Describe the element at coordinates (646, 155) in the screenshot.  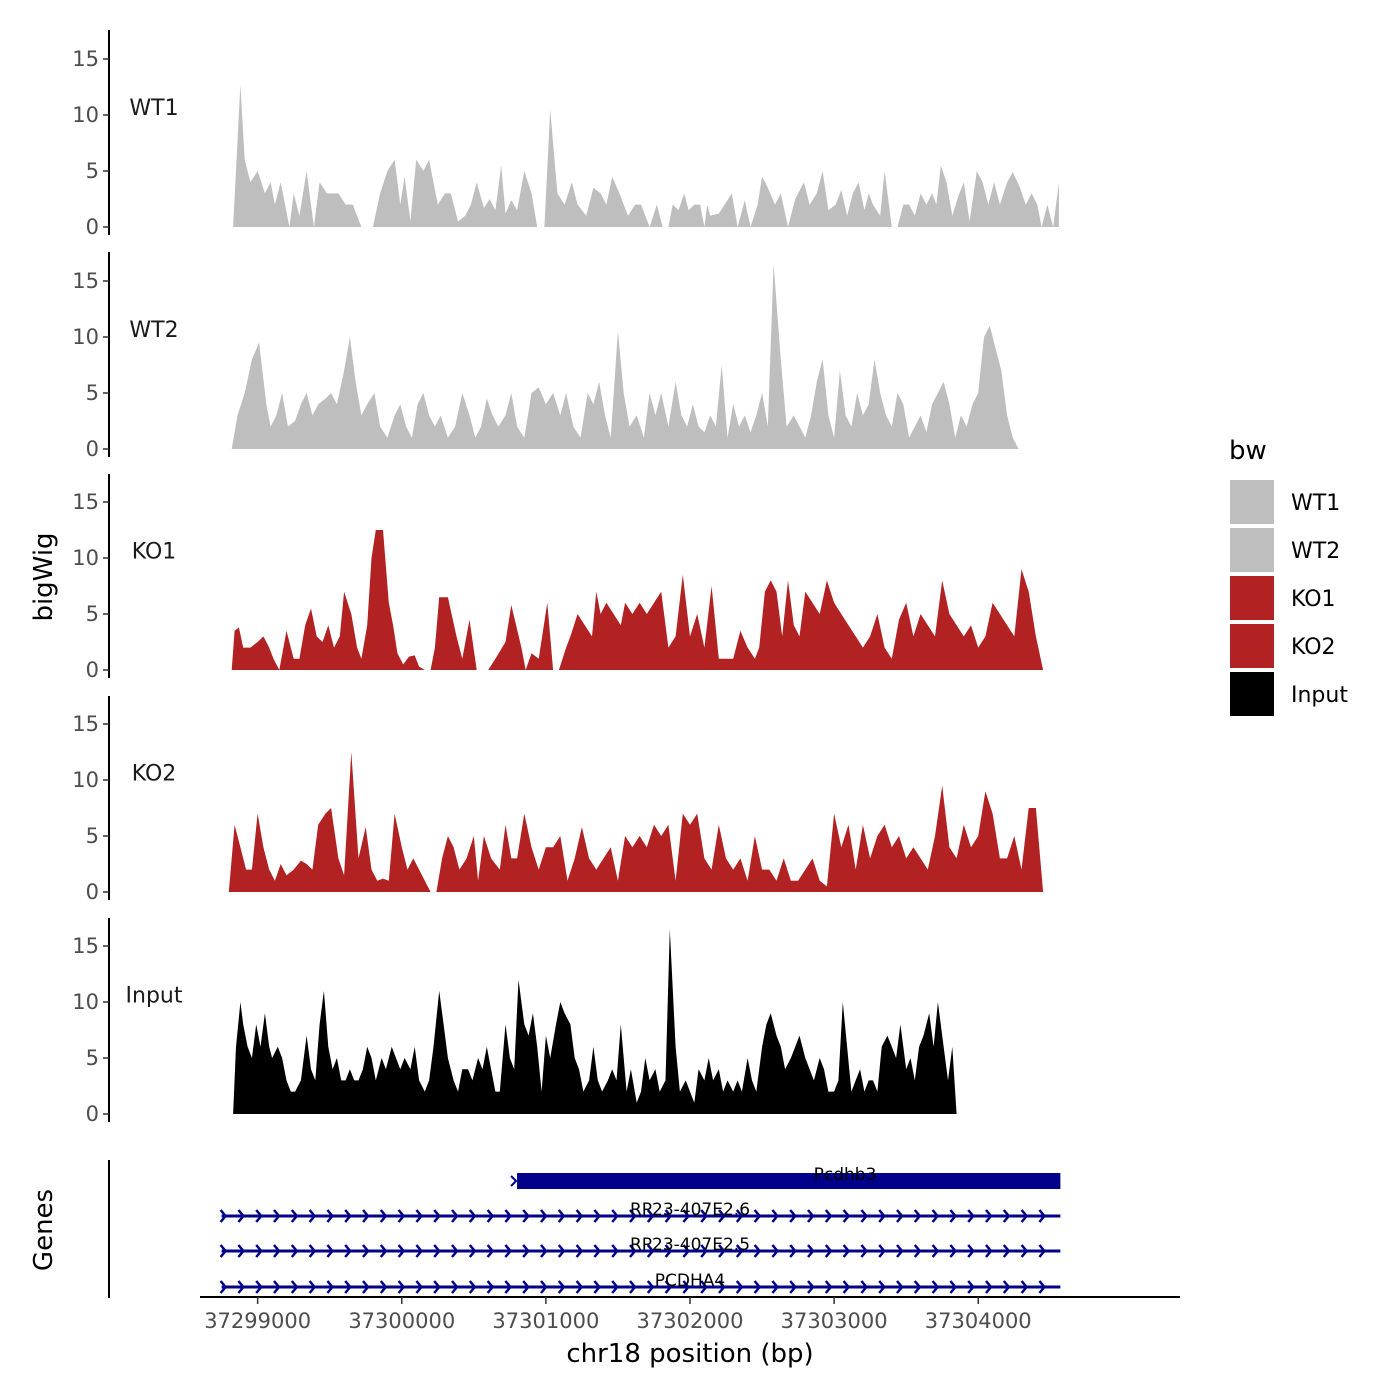
I see `coverage-area-wt1` at that location.